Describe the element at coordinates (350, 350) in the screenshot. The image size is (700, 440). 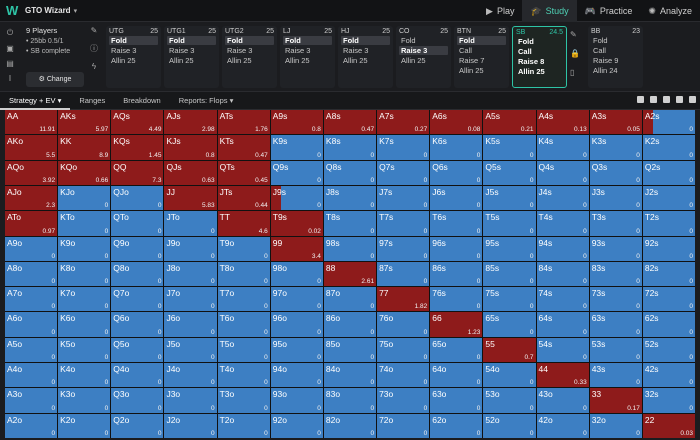
I see `hand-cell: 85o 0` at that location.